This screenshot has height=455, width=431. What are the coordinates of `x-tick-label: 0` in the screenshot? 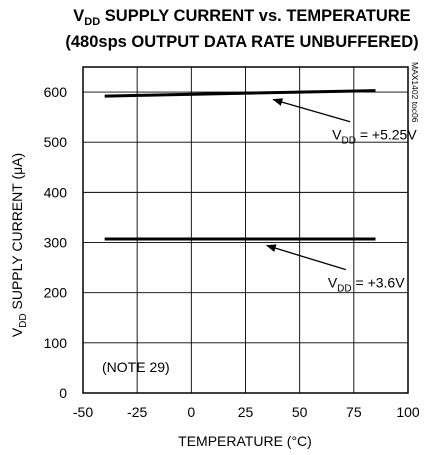 It's located at (191, 412).